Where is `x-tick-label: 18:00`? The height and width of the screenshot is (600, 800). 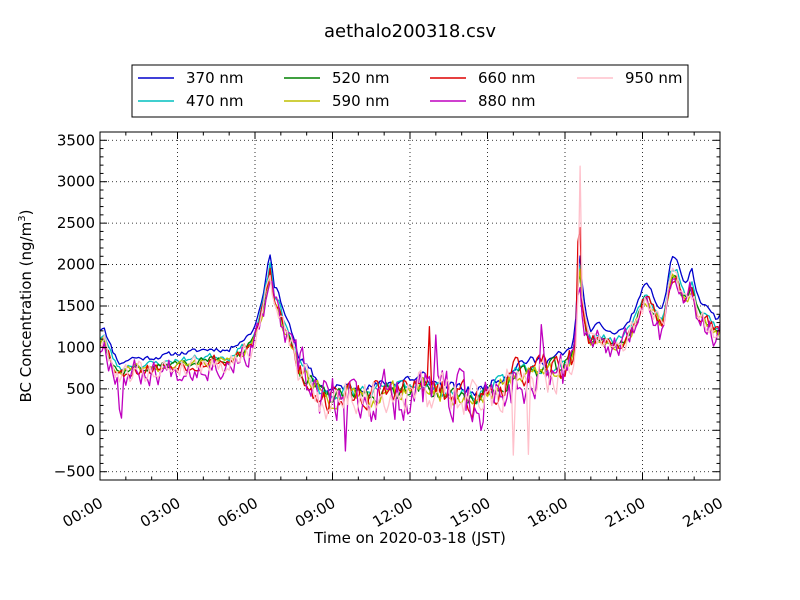 x-tick-label: 18:00 is located at coordinates (548, 512).